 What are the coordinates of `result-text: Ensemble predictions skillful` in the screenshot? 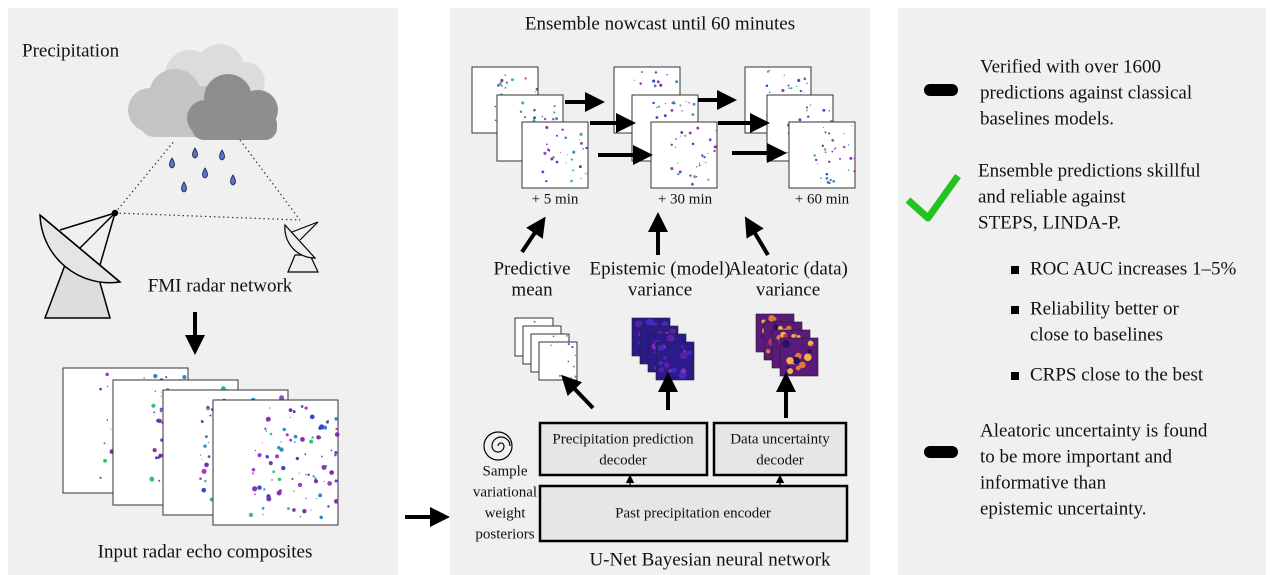 It's located at (1089, 170).